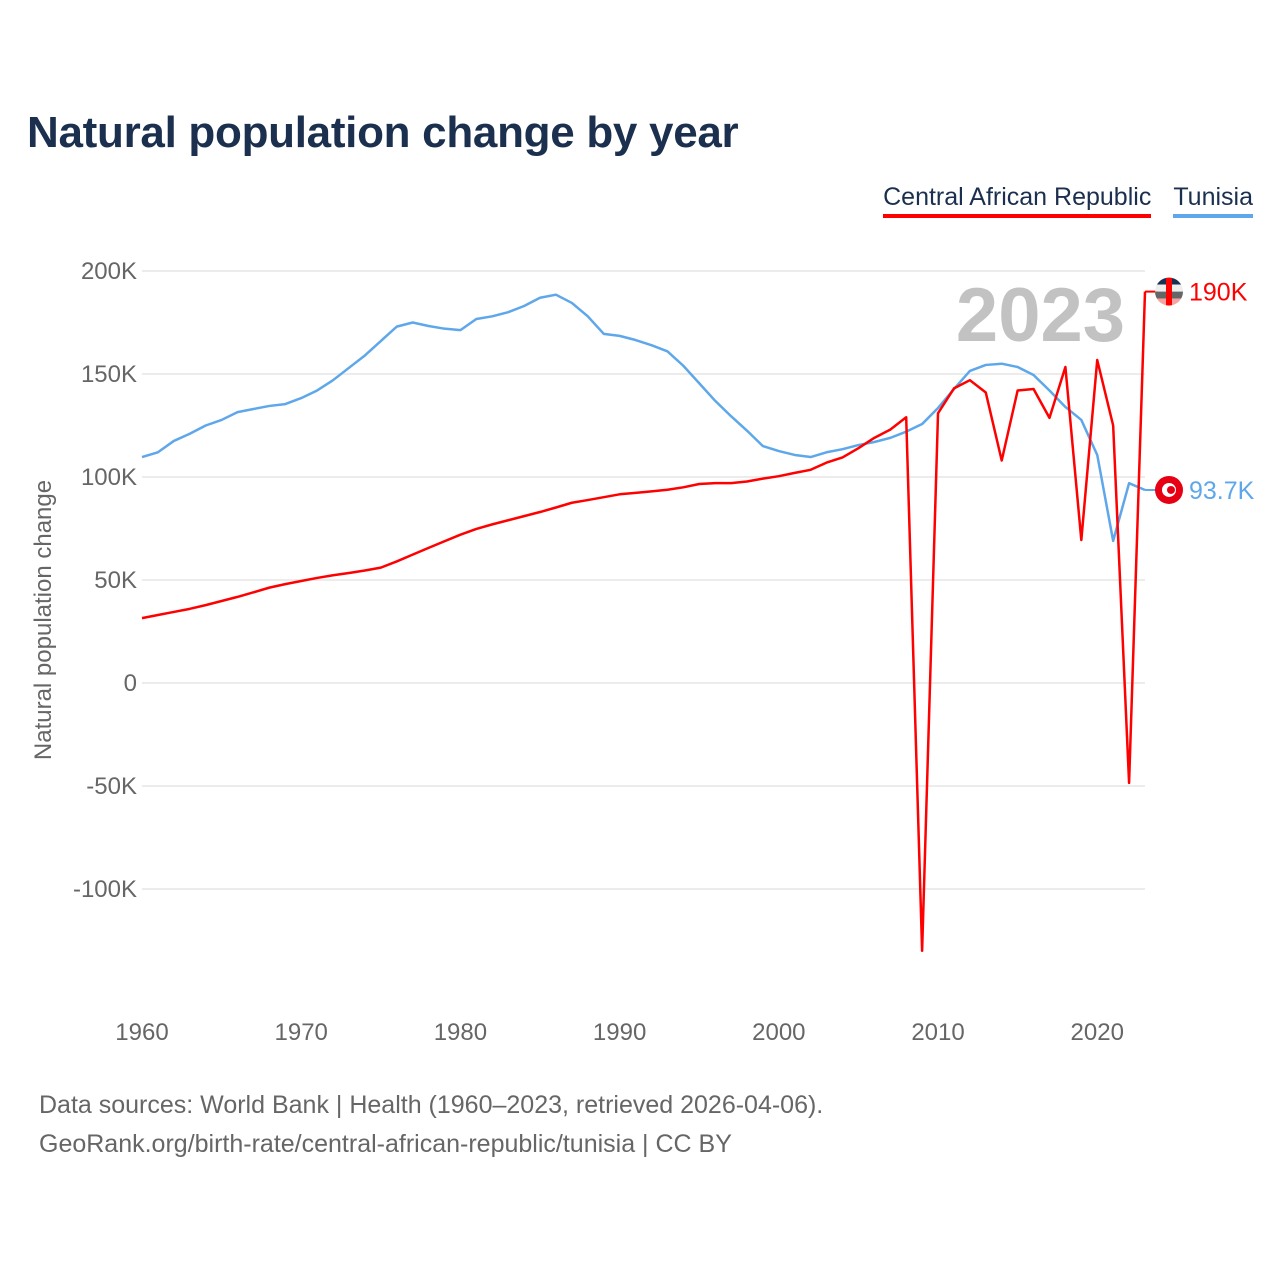 Image resolution: width=1280 pixels, height=1280 pixels. I want to click on year-watermark: 2023, so click(1040, 315).